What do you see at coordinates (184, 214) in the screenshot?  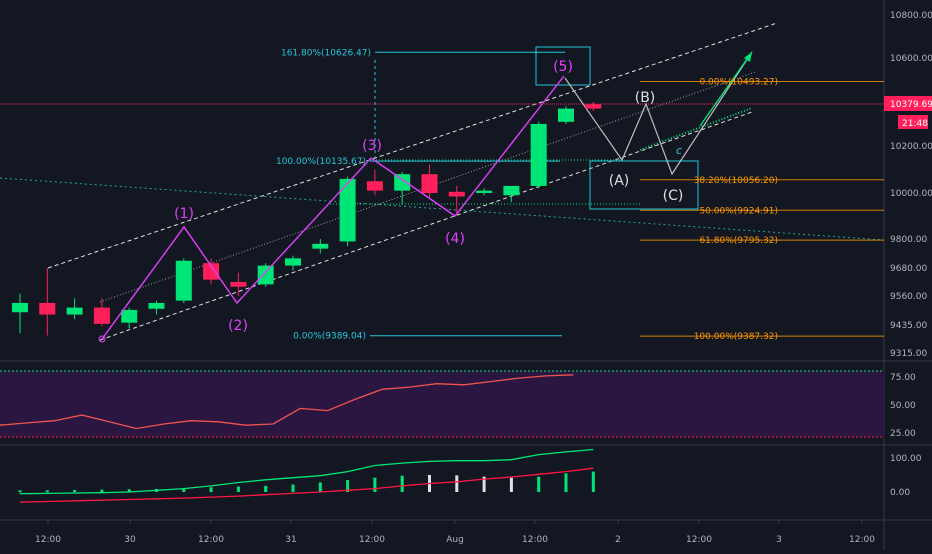 I see `wave-label-1: (1)` at bounding box center [184, 214].